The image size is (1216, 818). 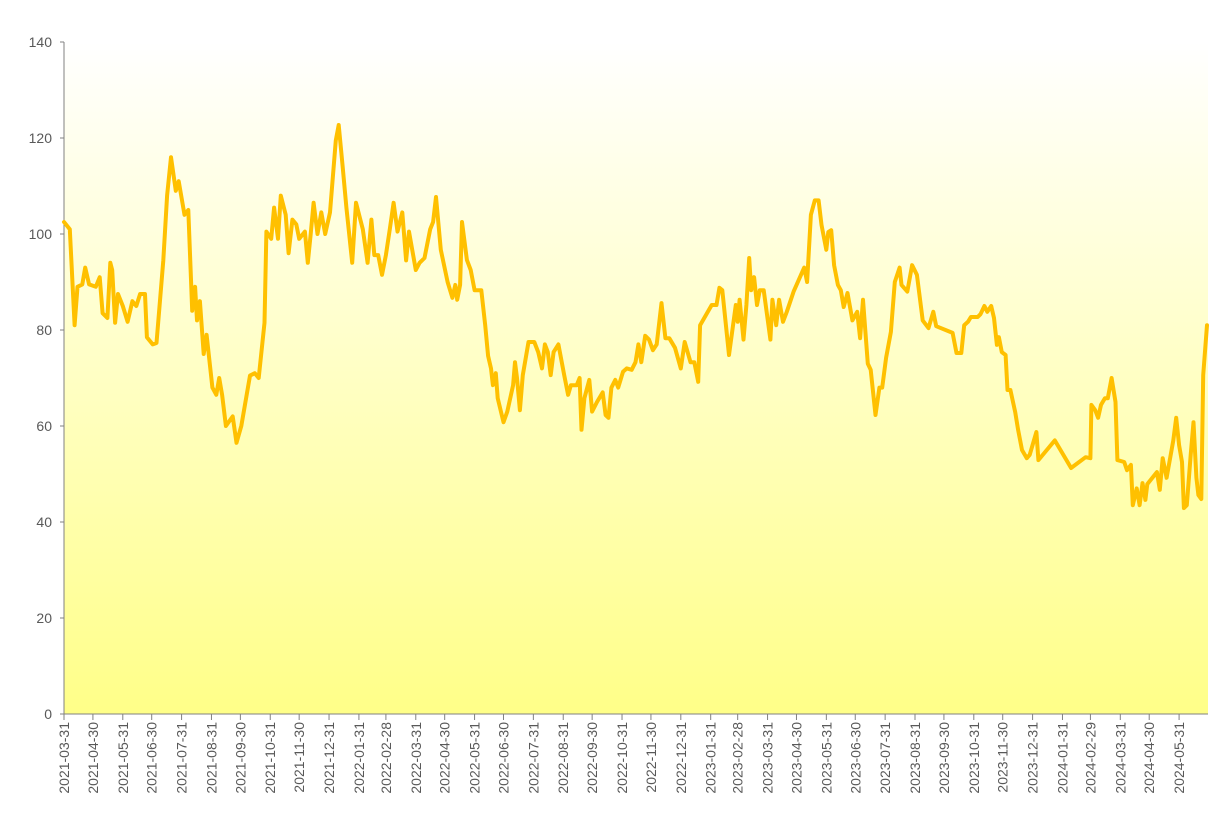 I want to click on x-tick-label: 2023-02-28, so click(x=738, y=758).